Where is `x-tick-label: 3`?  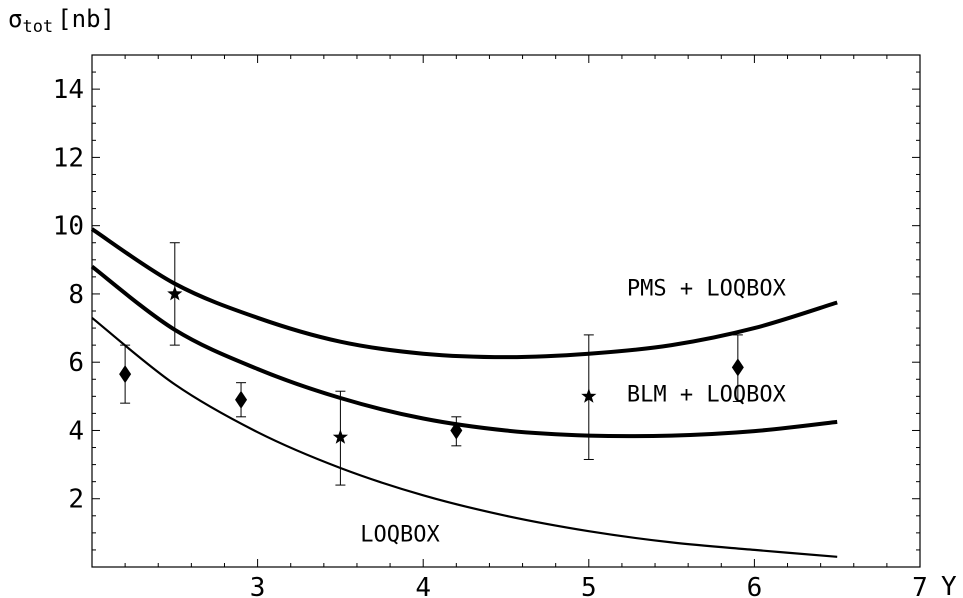 x-tick-label: 3 is located at coordinates (258, 585).